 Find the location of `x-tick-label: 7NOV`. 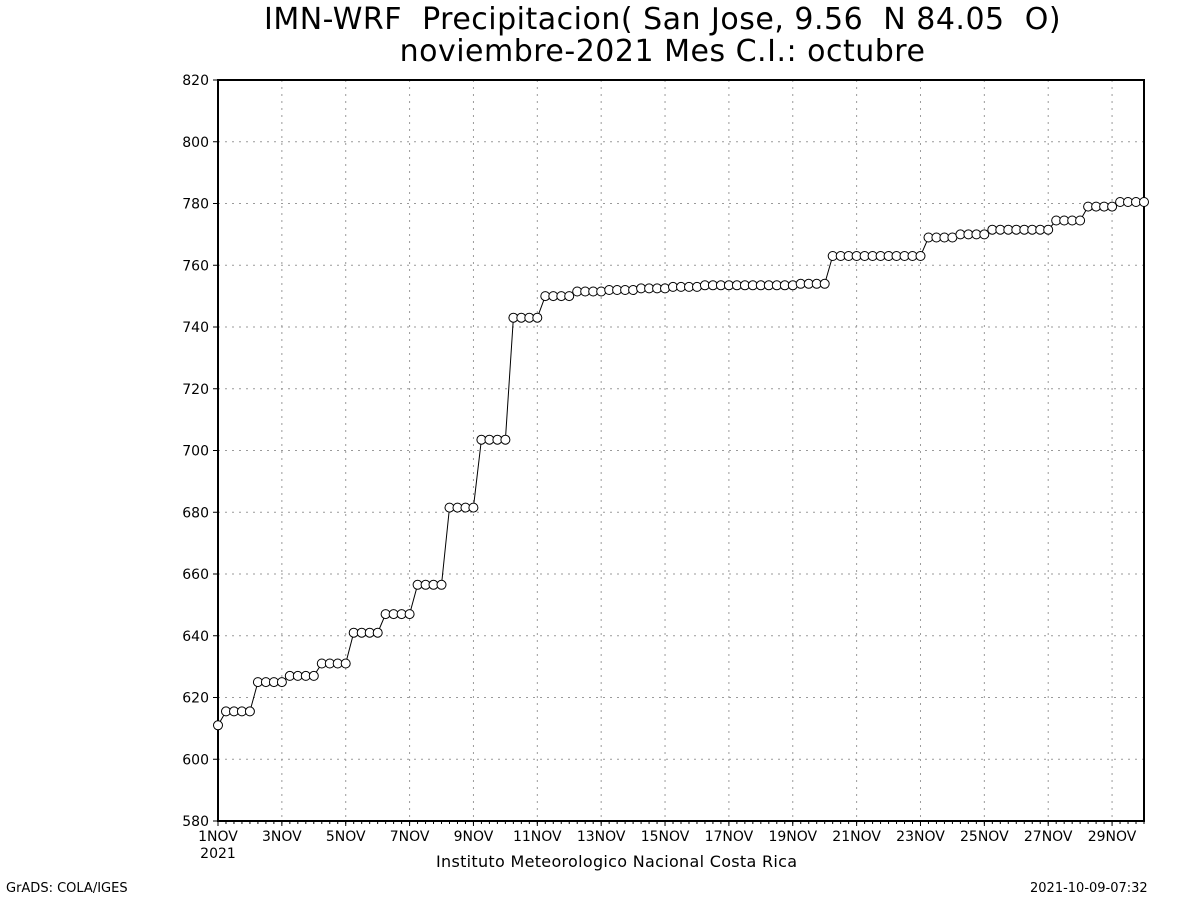

x-tick-label: 7NOV is located at coordinates (410, 837).